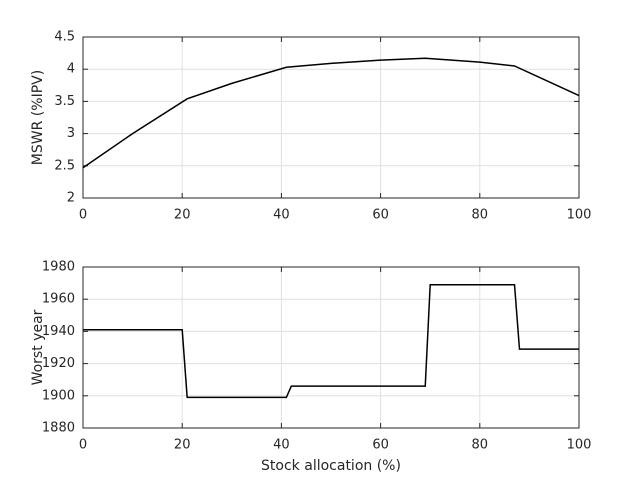 This screenshot has width=640, height=480. I want to click on y-tick-label: 4, so click(71, 69).